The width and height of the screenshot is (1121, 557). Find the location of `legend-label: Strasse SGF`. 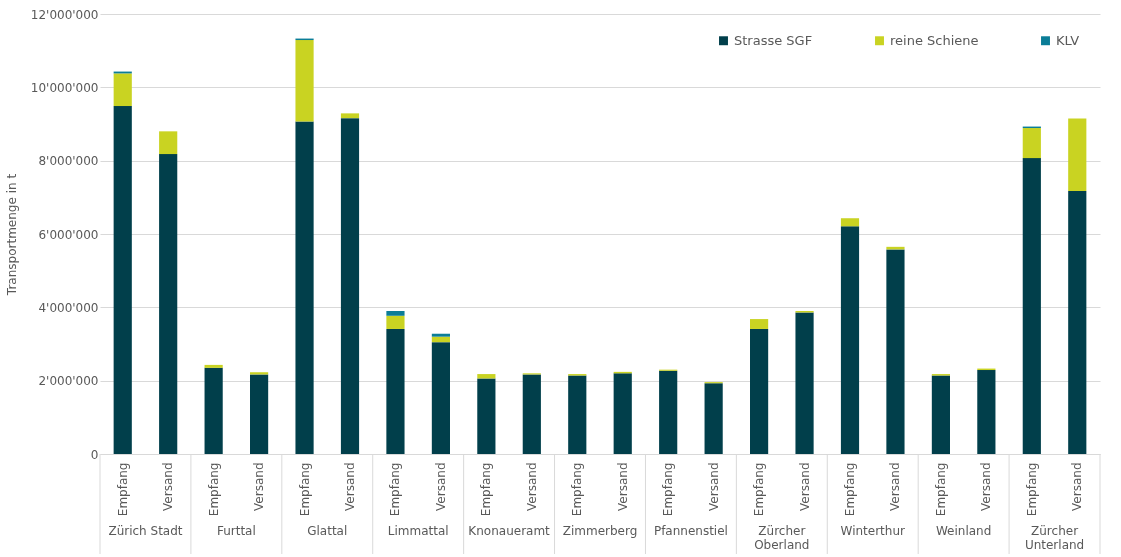

legend-label: Strasse SGF is located at coordinates (773, 40).